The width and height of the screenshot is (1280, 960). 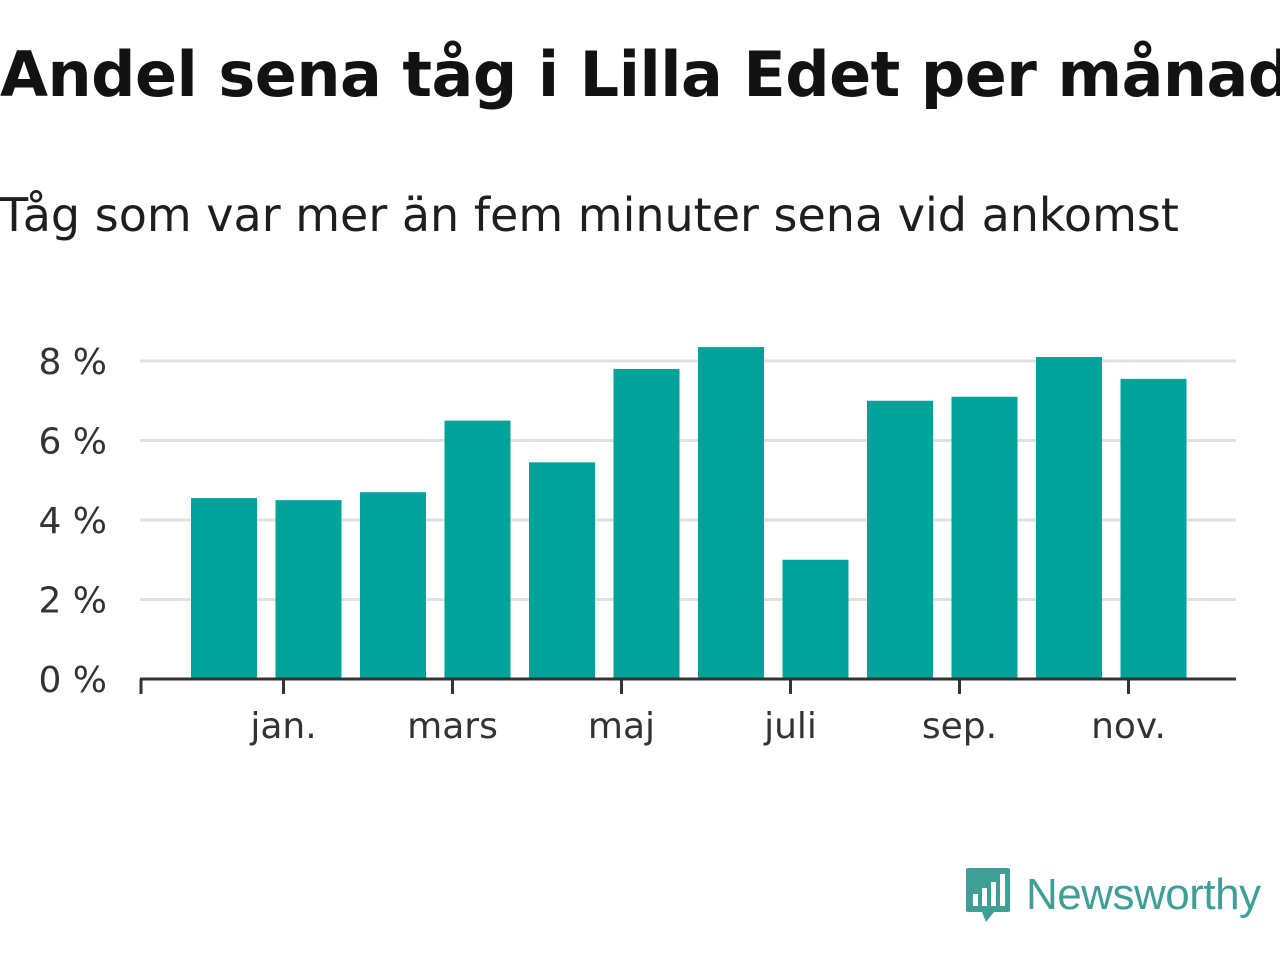 I want to click on x-tick-label: jan., so click(x=282, y=726).